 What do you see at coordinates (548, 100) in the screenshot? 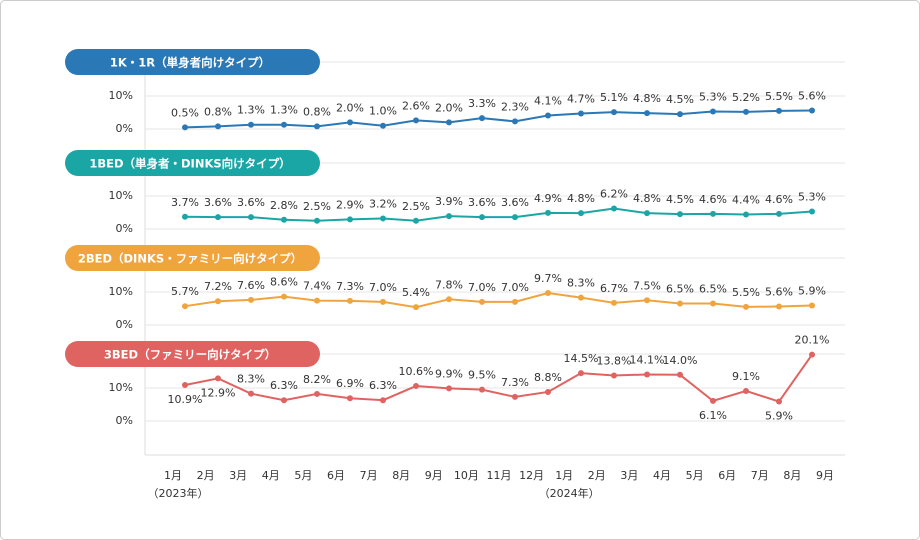
I see `data-label: 4.1%` at bounding box center [548, 100].